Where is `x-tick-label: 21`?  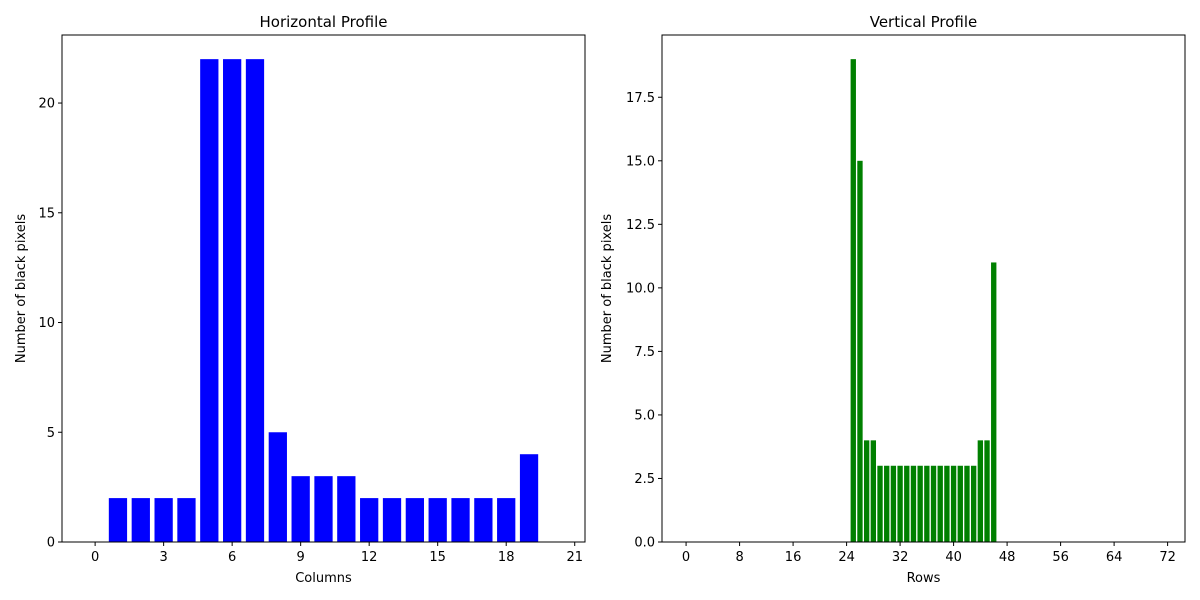
x-tick-label: 21 is located at coordinates (574, 557).